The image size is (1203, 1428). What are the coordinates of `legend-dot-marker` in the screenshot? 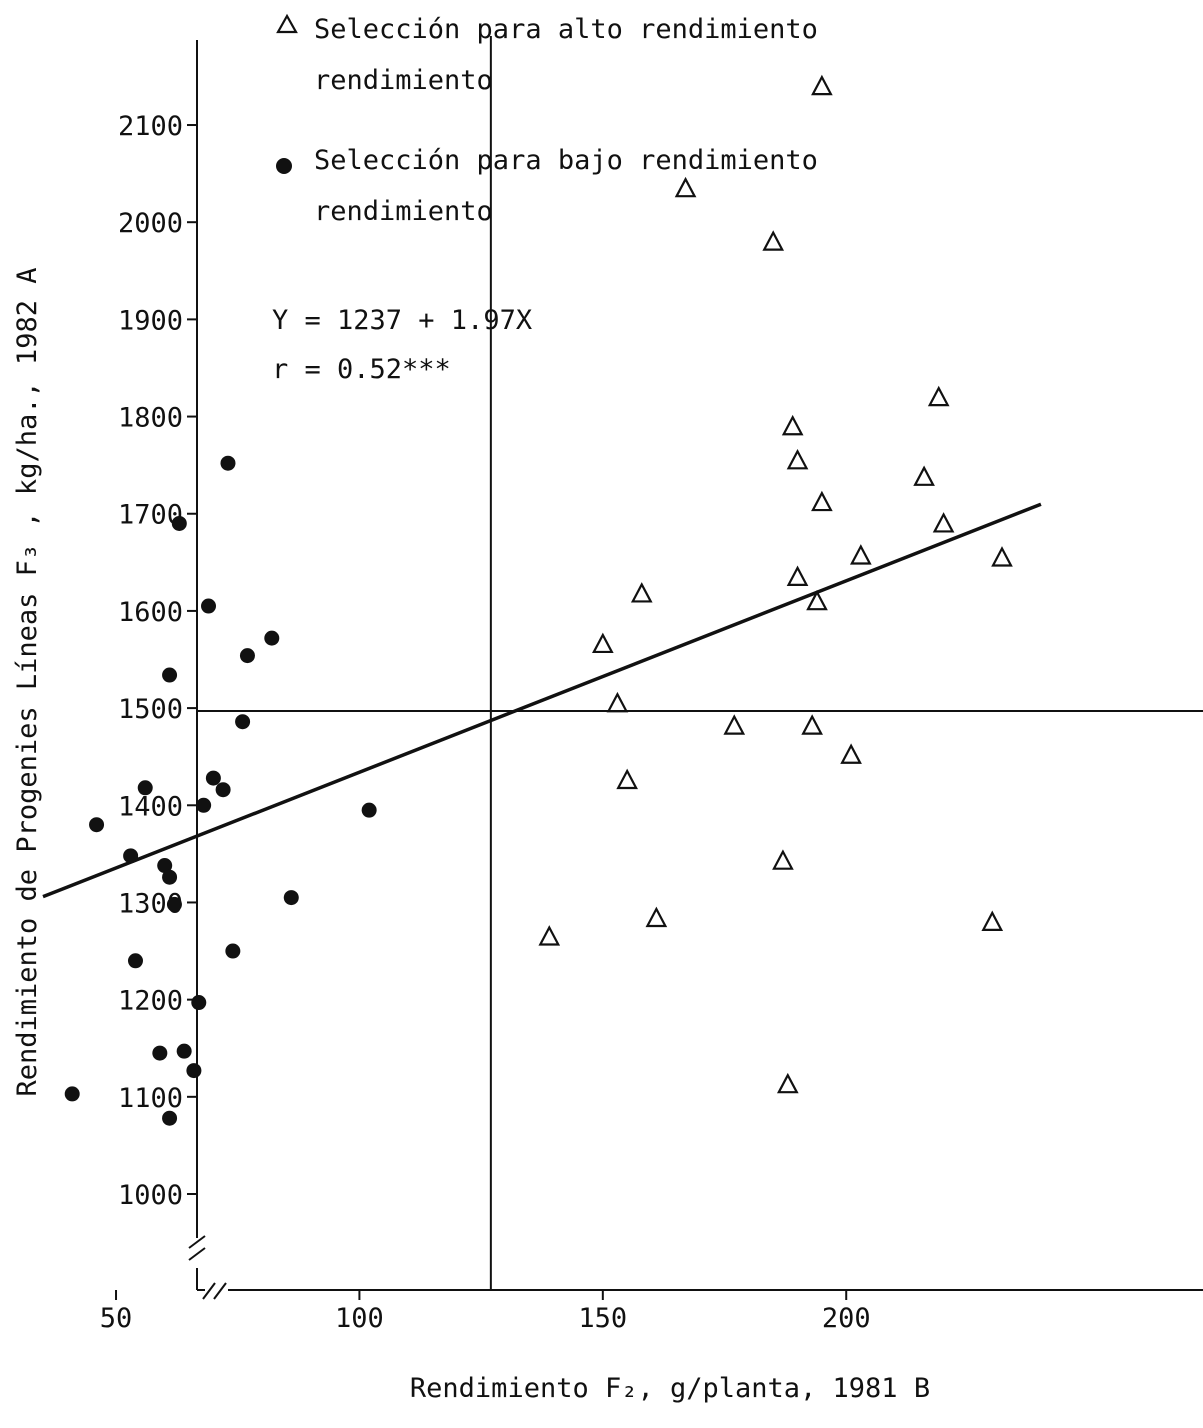 It's located at (284, 166).